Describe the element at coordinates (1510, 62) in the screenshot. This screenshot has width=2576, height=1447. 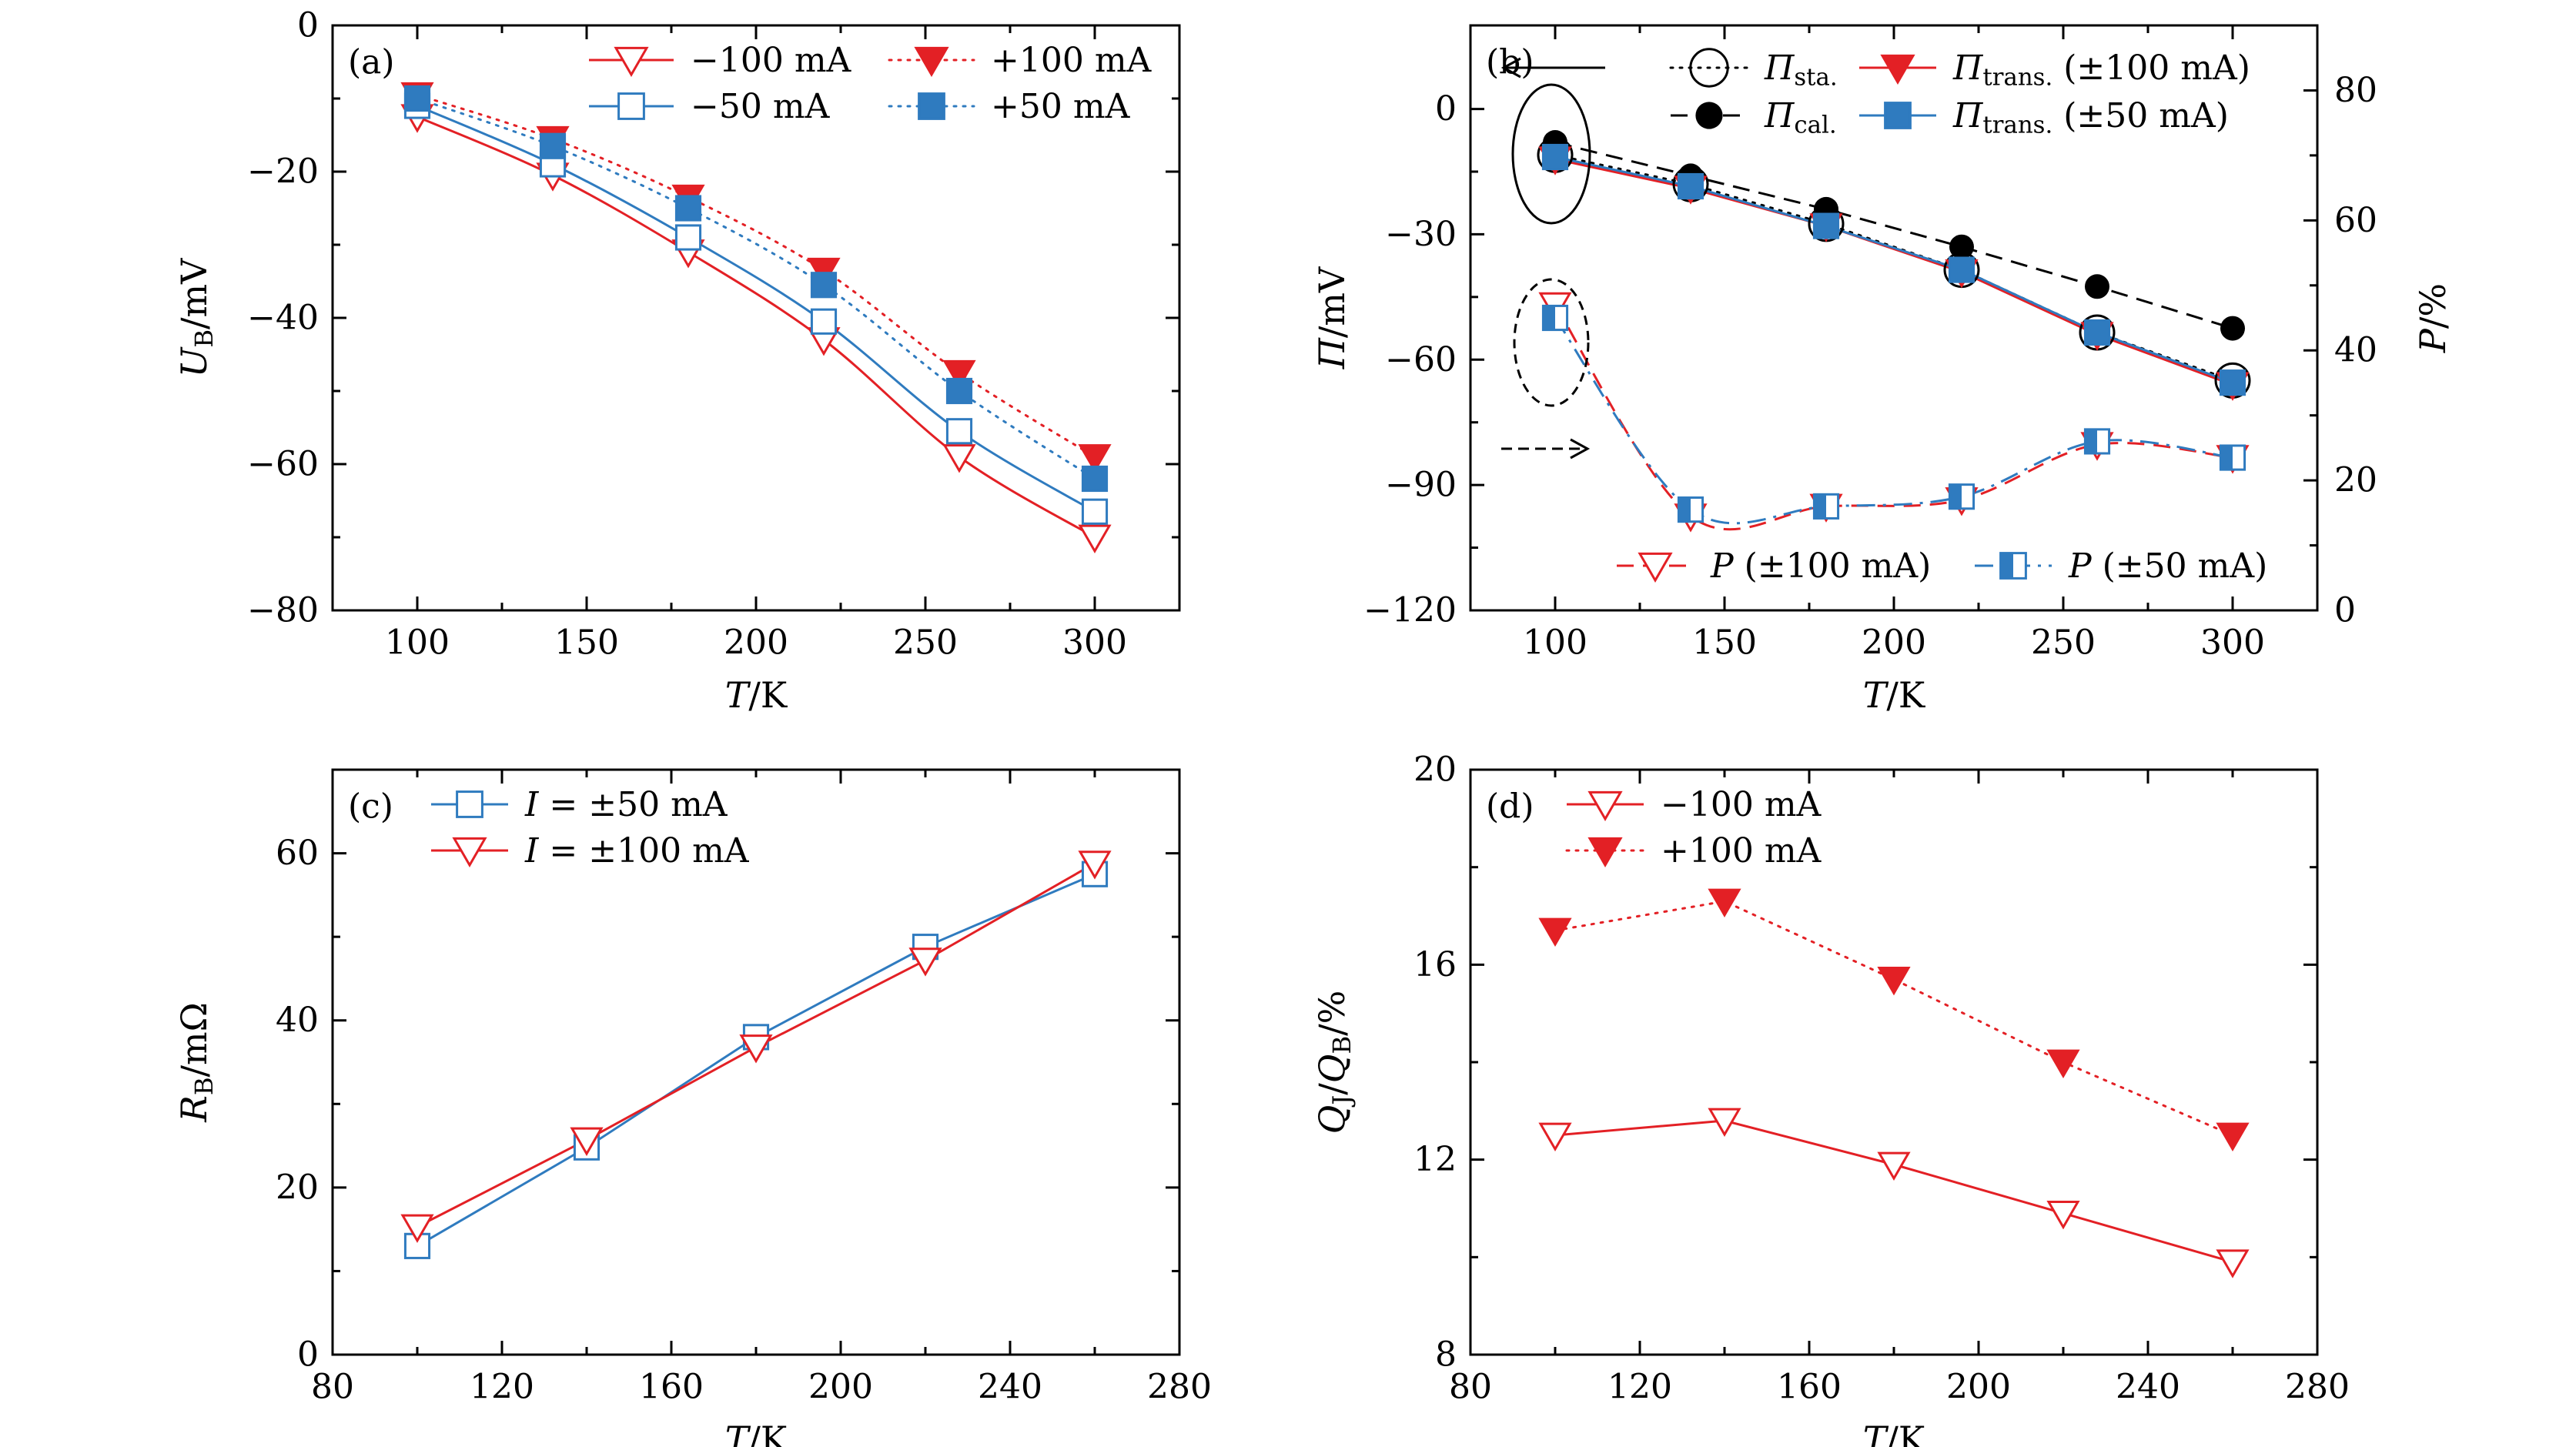
I see `panel-label: (b)` at that location.